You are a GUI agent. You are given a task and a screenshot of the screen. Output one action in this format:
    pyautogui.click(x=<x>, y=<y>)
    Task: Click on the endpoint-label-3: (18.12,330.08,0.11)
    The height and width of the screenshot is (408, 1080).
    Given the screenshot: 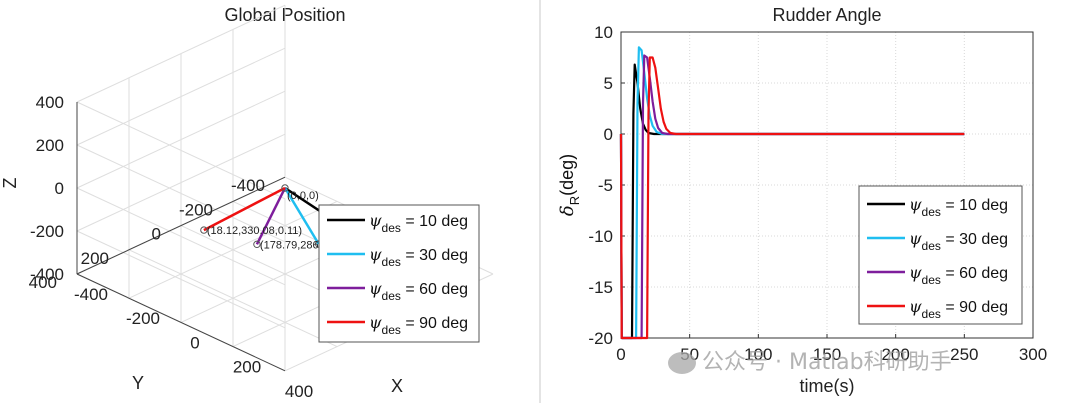 What is the action you would take?
    pyautogui.click(x=254, y=231)
    